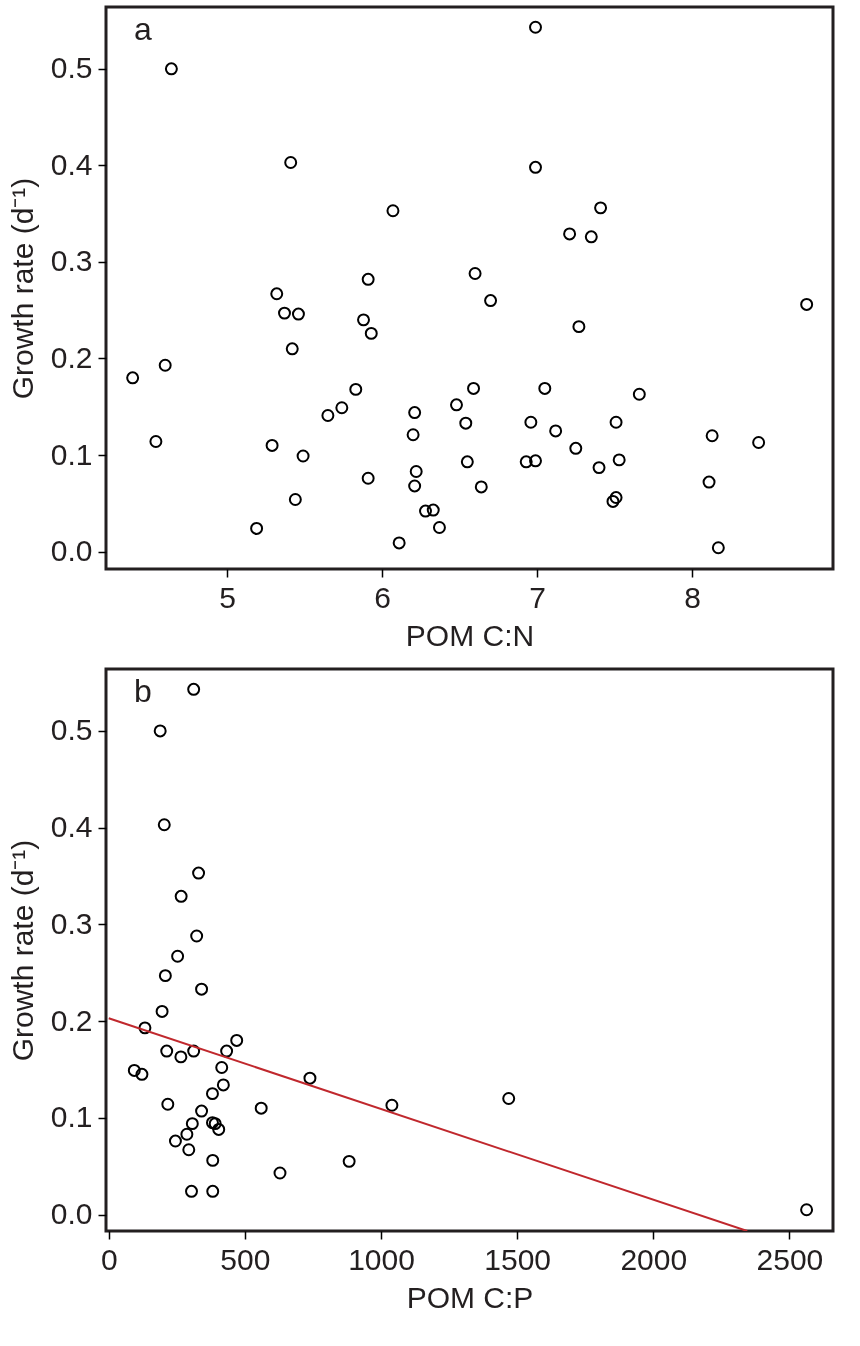 The image size is (860, 1346). What do you see at coordinates (692, 597) in the screenshot?
I see `x-tick-label: 8` at bounding box center [692, 597].